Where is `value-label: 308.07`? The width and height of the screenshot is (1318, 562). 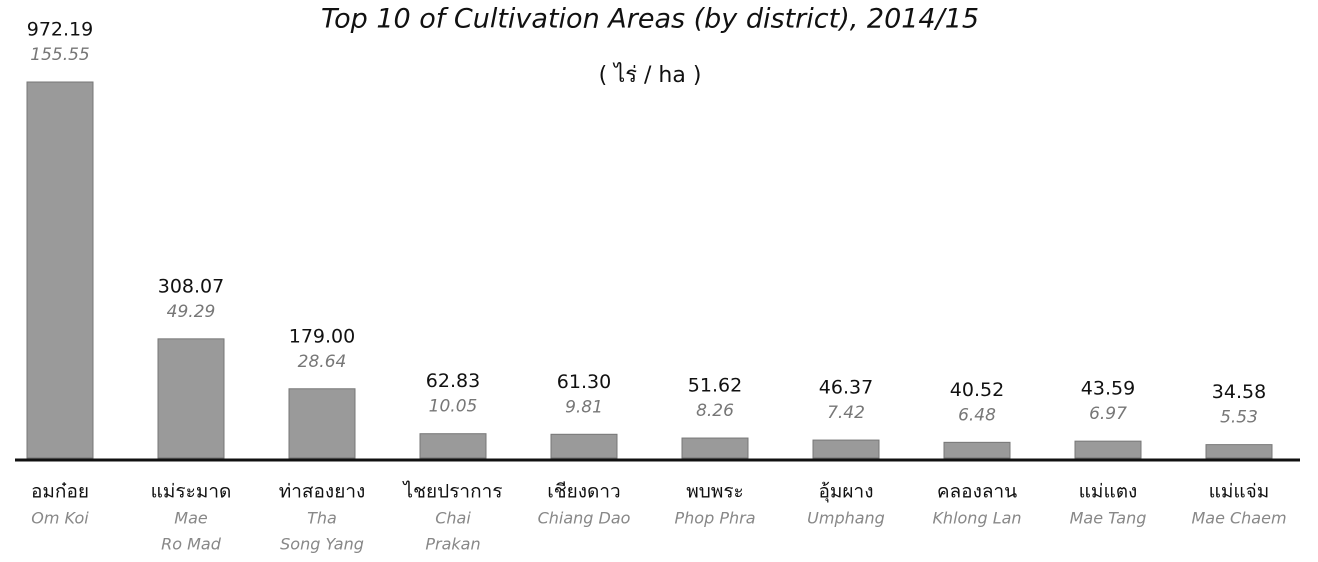 value-label: 308.07 is located at coordinates (191, 286).